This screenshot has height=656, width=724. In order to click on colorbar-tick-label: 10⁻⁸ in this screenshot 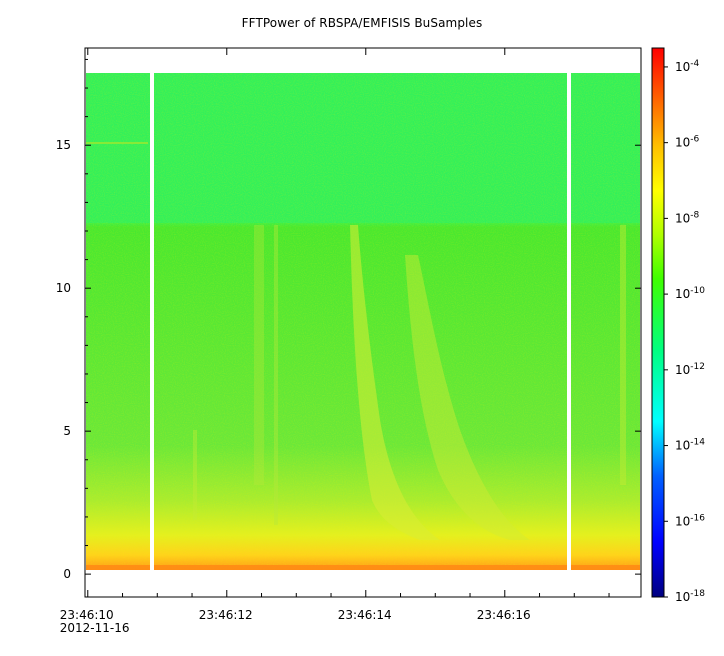, I will do `click(687, 217)`.